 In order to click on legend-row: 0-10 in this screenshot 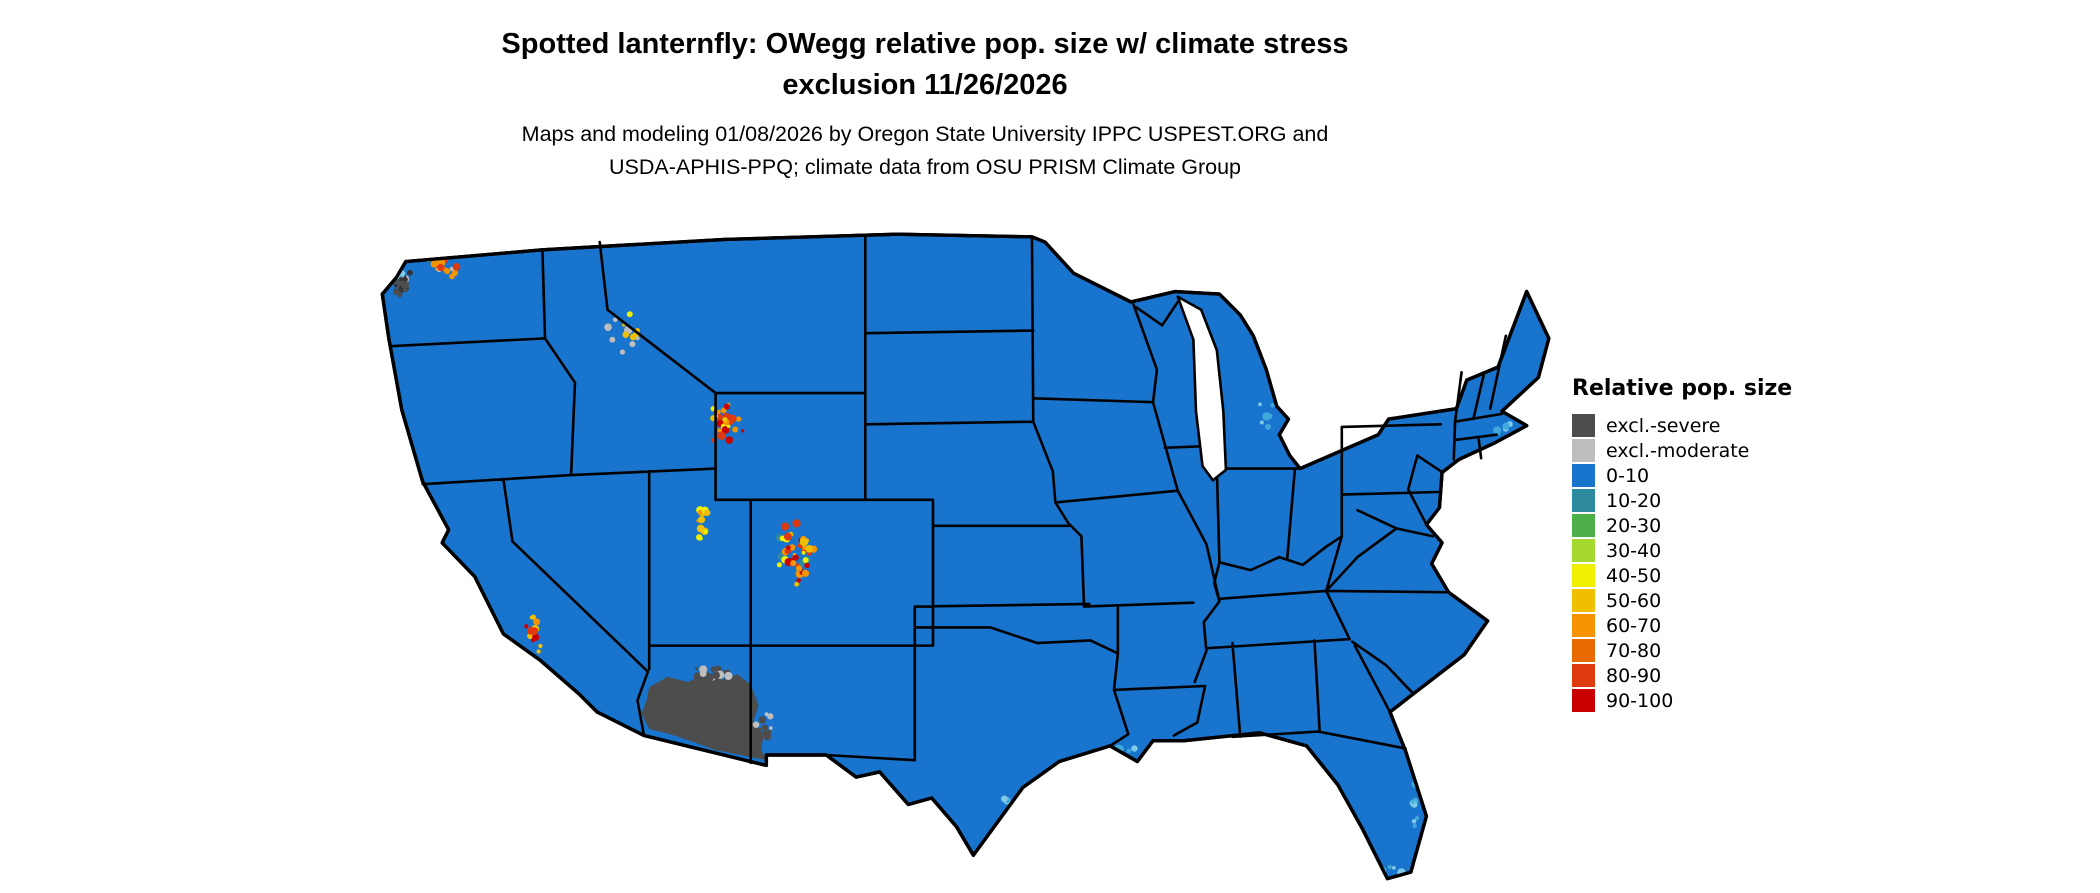, I will do `click(1682, 475)`.